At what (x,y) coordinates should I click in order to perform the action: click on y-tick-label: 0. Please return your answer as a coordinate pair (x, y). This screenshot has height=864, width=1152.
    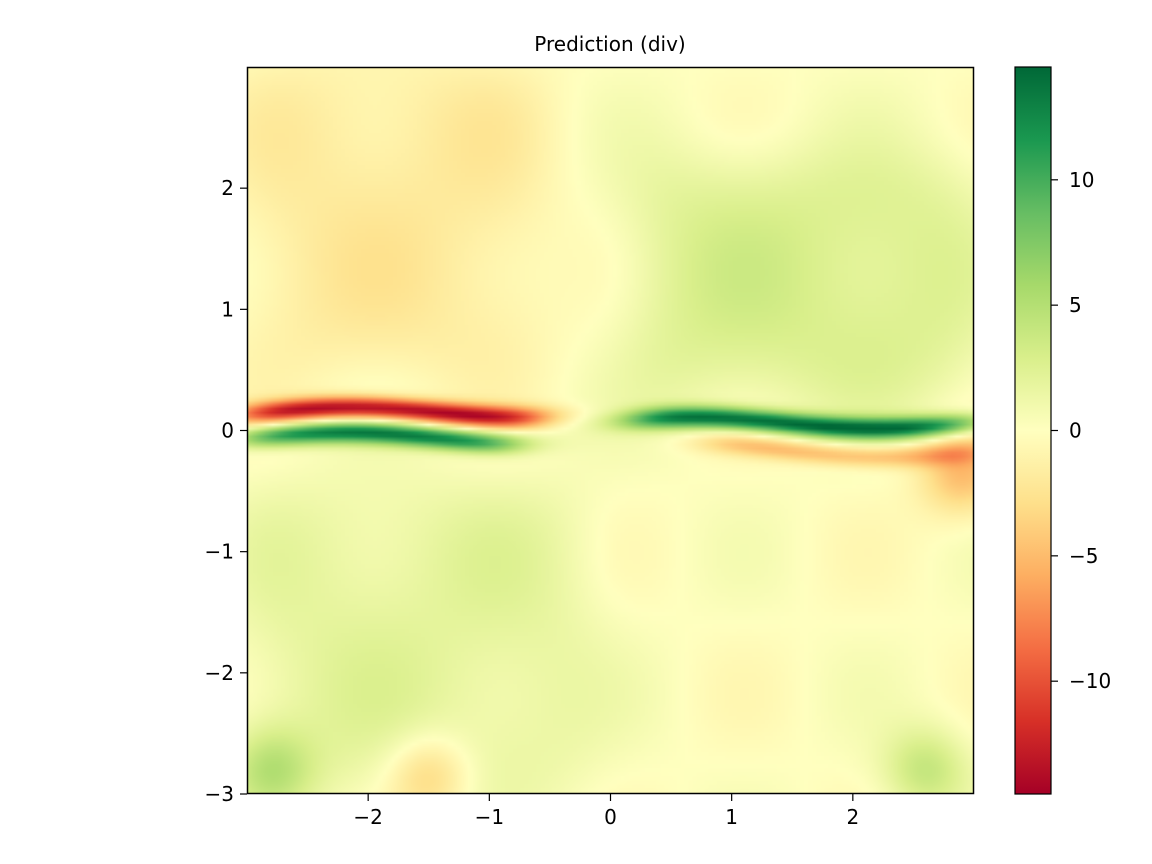
    Looking at the image, I should click on (227, 431).